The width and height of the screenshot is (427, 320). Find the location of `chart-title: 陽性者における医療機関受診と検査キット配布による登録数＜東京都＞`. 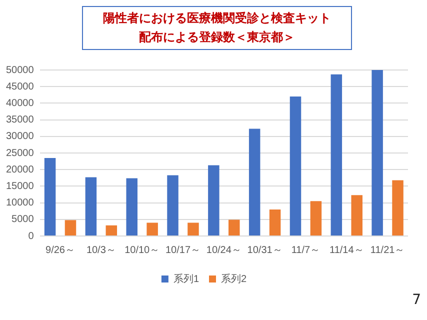

chart-title: 陽性者における医療機関受診と検査キット配布による登録数＜東京都＞ is located at coordinates (217, 28).